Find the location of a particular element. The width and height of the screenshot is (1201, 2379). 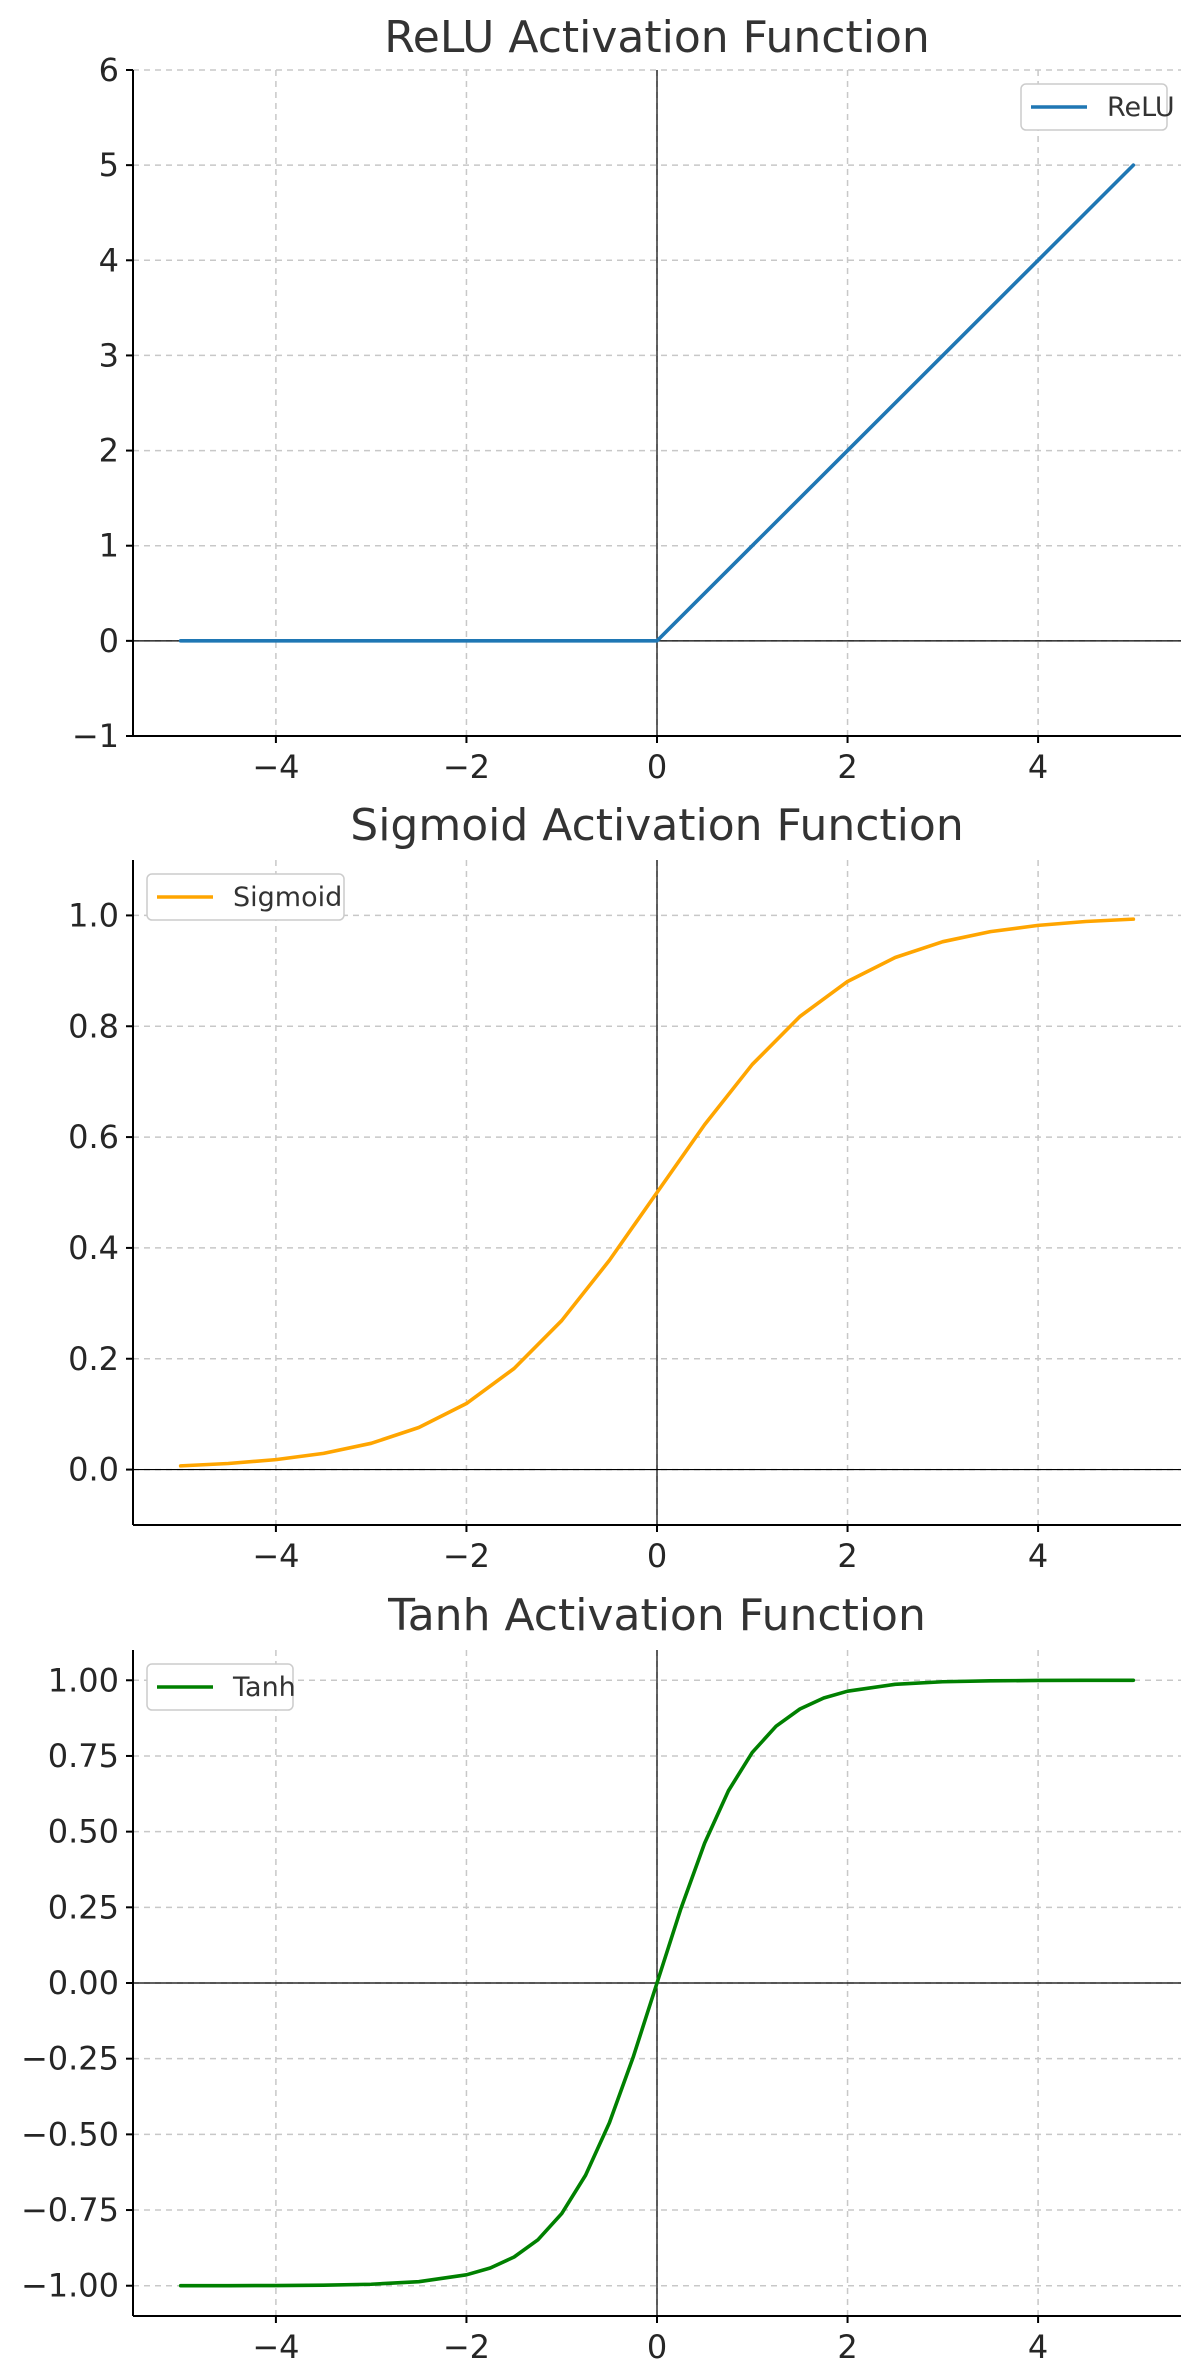

chart-title: ReLU Activation Function is located at coordinates (657, 37).